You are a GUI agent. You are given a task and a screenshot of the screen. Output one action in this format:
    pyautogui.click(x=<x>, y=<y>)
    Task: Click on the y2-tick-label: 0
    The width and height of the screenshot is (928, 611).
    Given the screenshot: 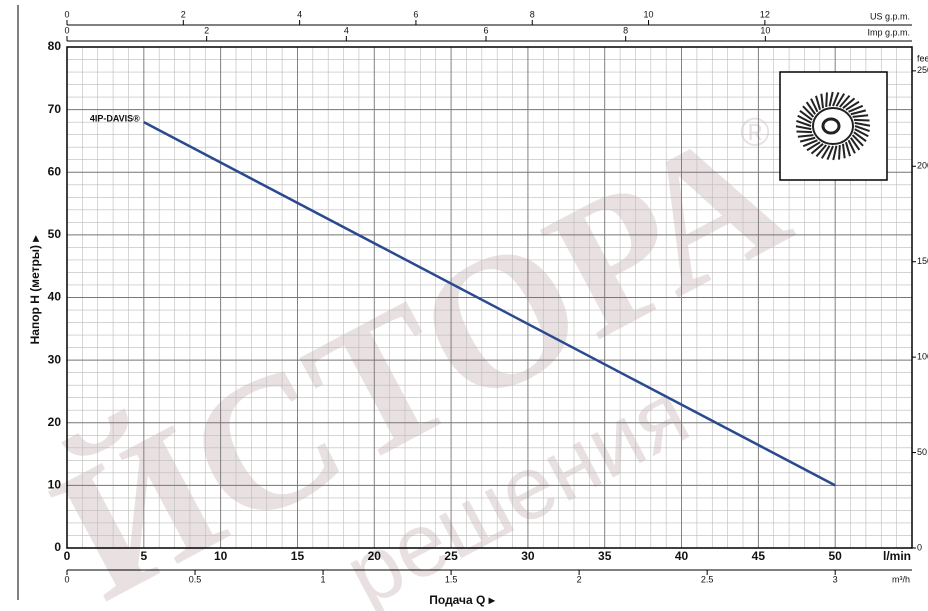 What is the action you would take?
    pyautogui.click(x=919, y=547)
    